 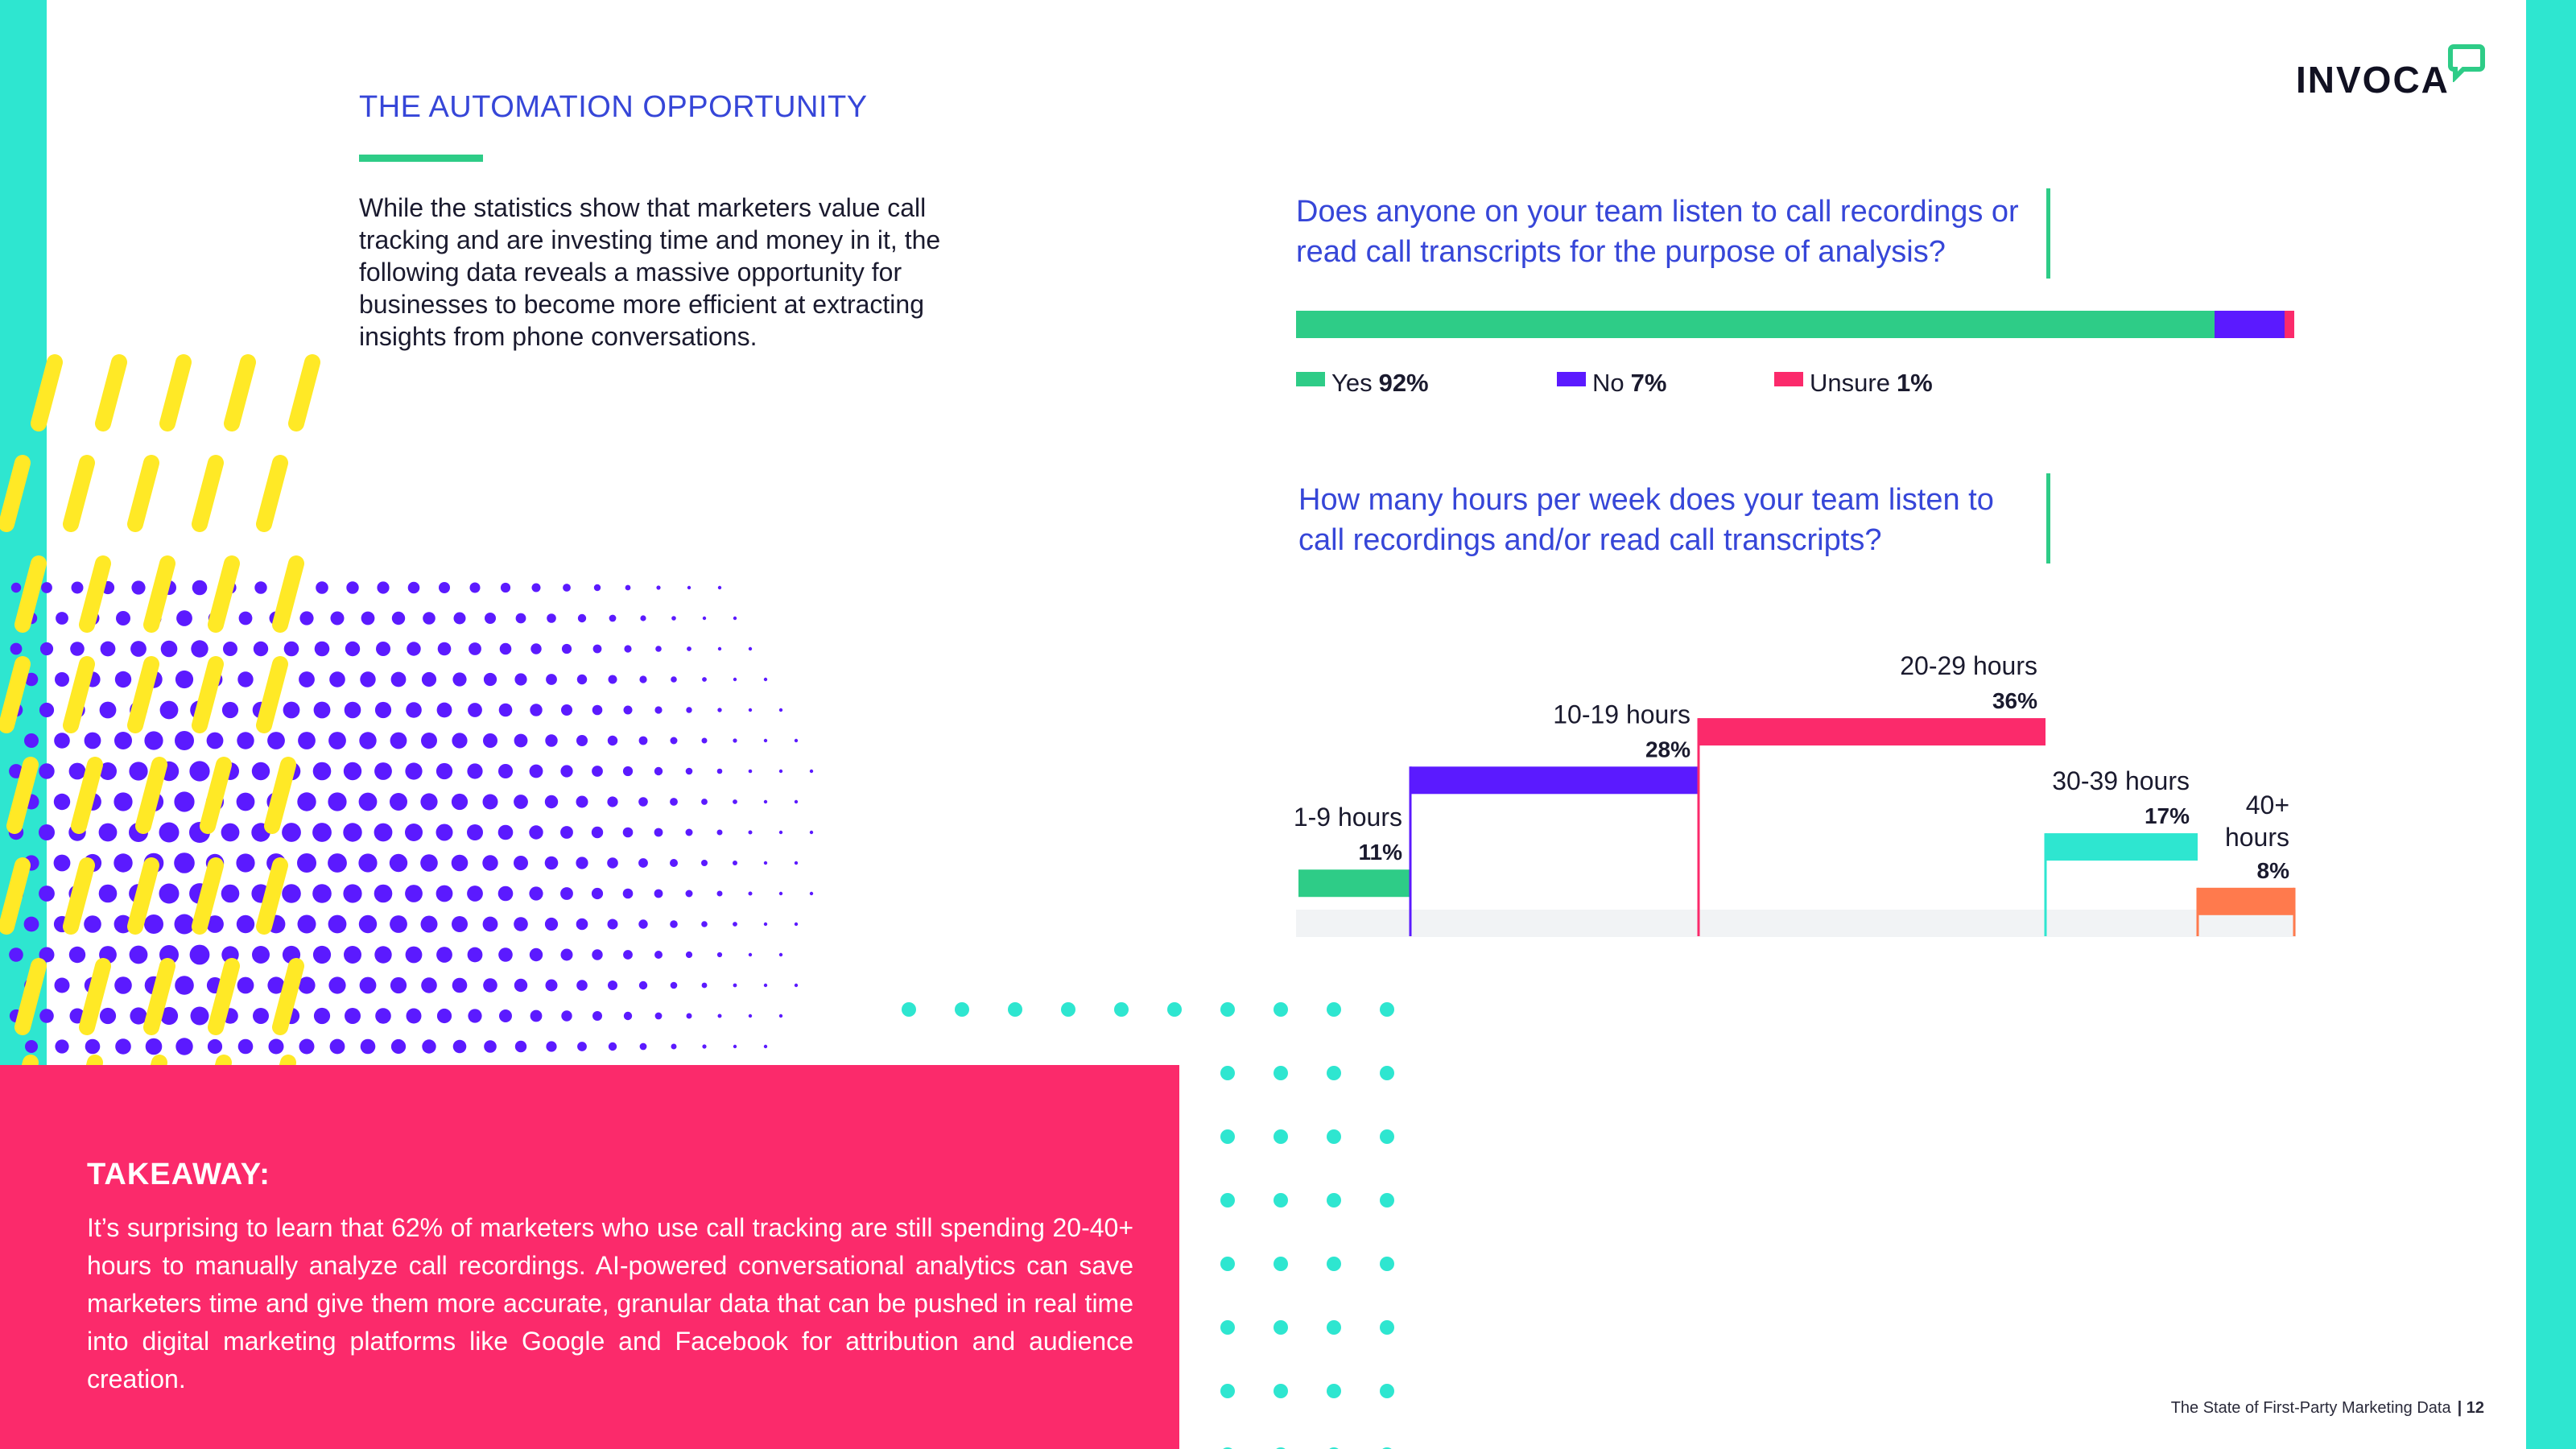 I want to click on question-1-rule, so click(x=2048, y=233).